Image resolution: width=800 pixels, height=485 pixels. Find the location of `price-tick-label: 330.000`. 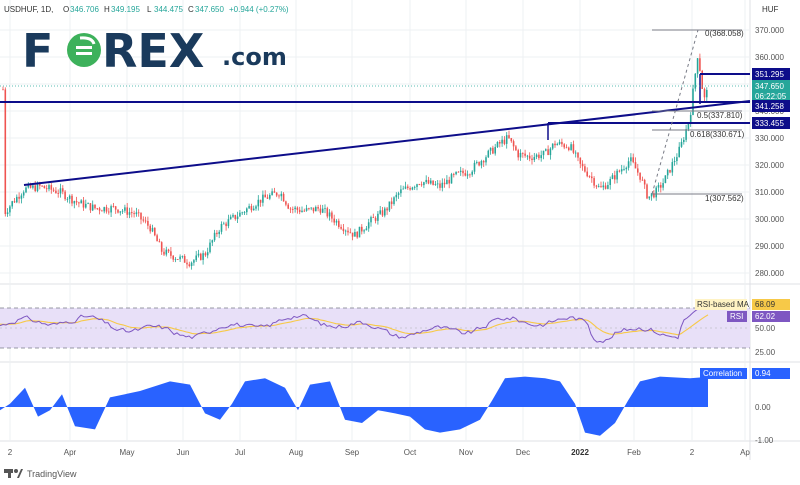

price-tick-label: 330.000 is located at coordinates (769, 138).